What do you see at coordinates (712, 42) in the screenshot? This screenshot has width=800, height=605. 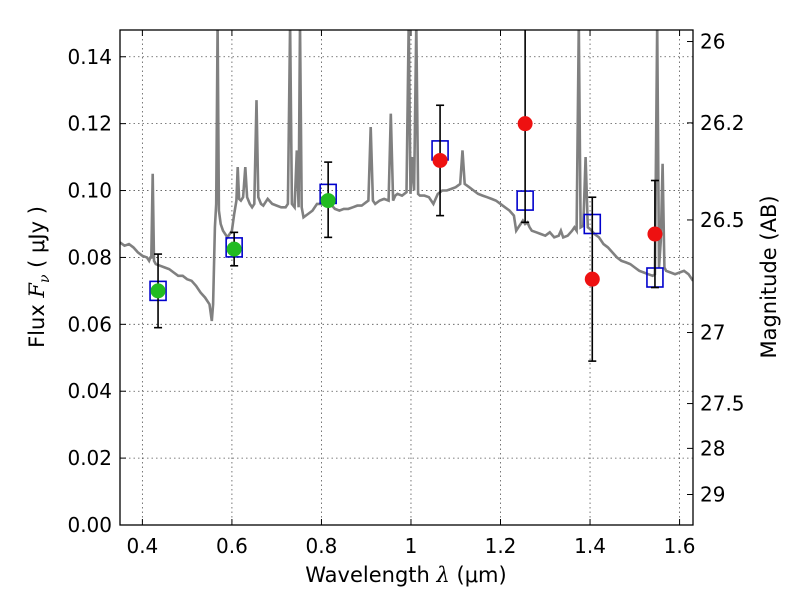 I see `y2-tick-label: 26` at bounding box center [712, 42].